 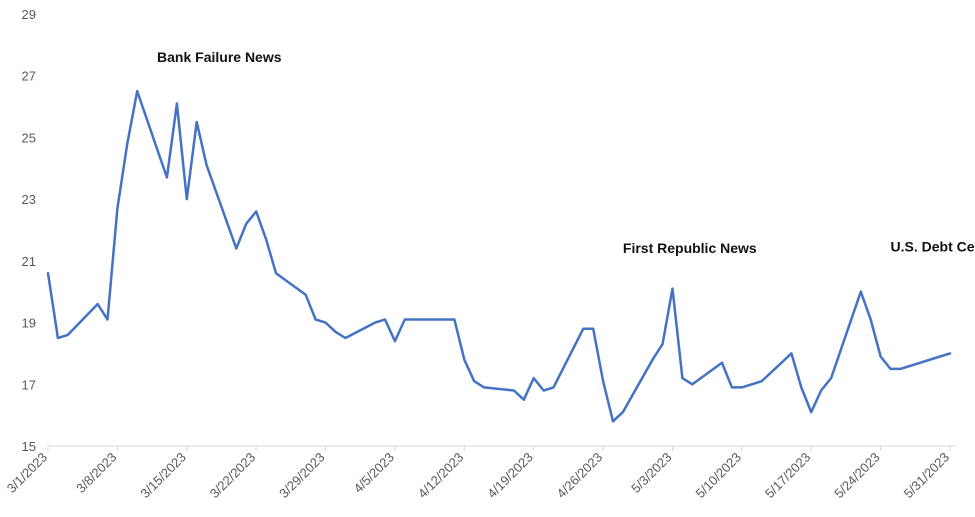 I want to click on y-tick-label: 29, so click(x=29, y=14).